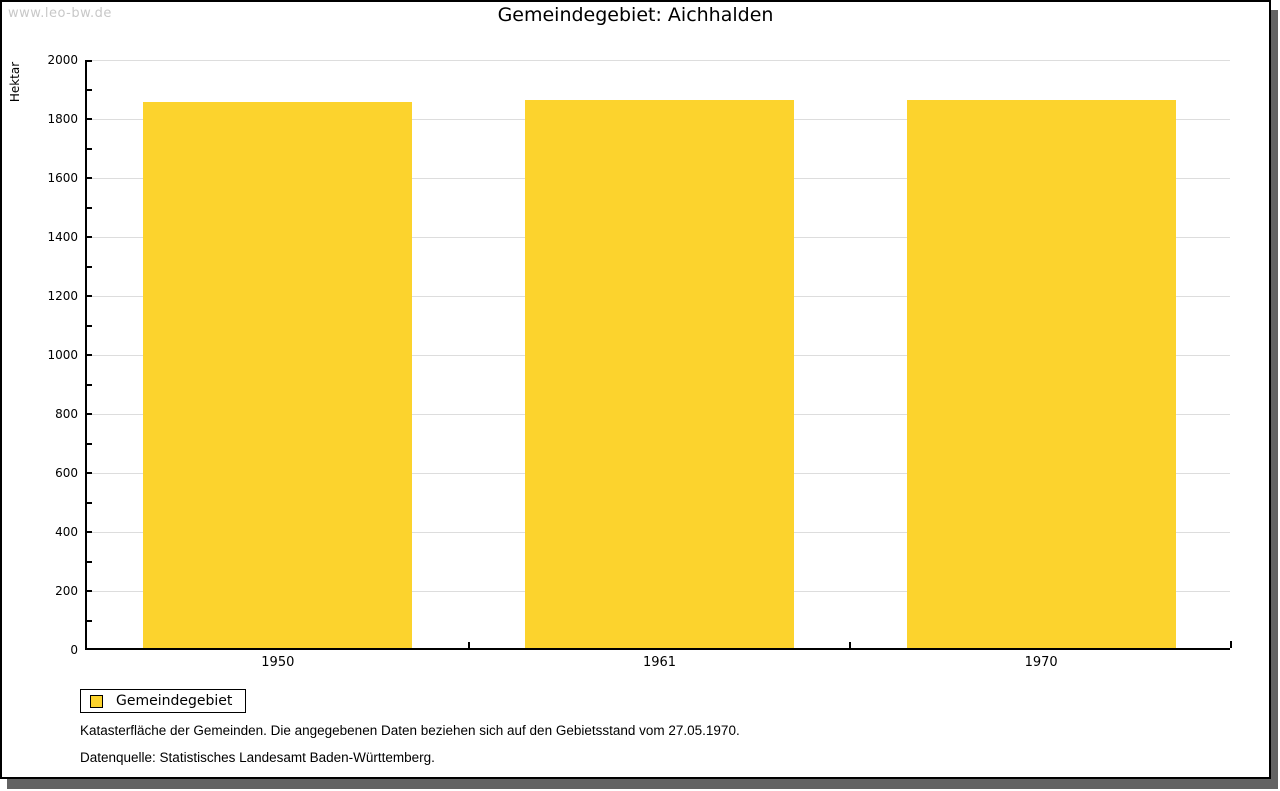 The image size is (1280, 791). What do you see at coordinates (62, 60) in the screenshot?
I see `y-tick-label: 2000` at bounding box center [62, 60].